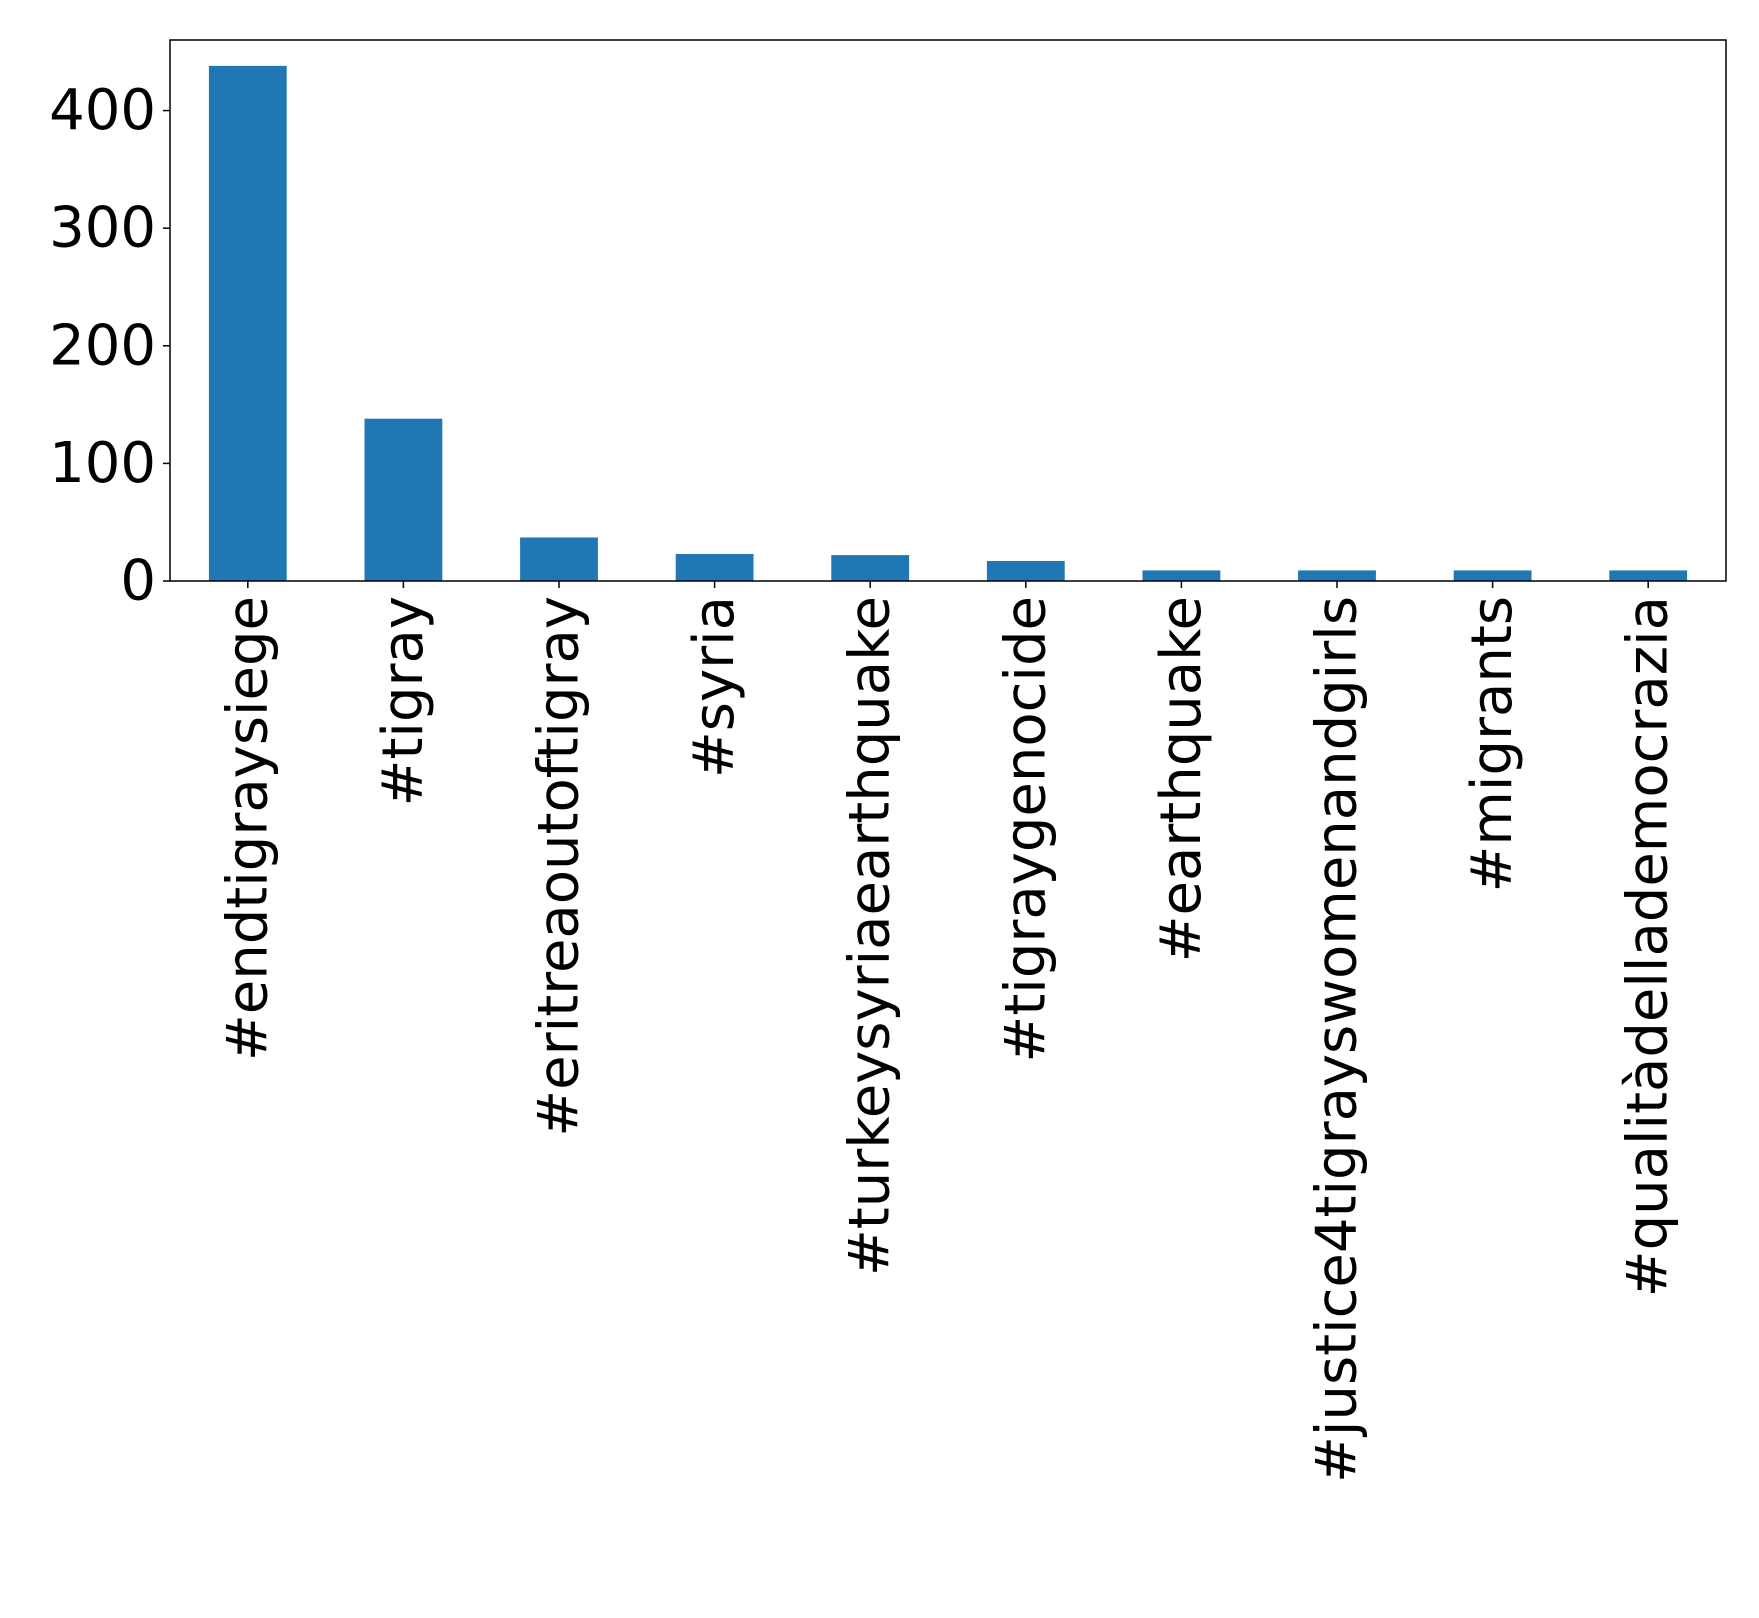 This screenshot has width=1759, height=1618. Describe the element at coordinates (102, 110) in the screenshot. I see `y-tick-label-4: 400` at that location.